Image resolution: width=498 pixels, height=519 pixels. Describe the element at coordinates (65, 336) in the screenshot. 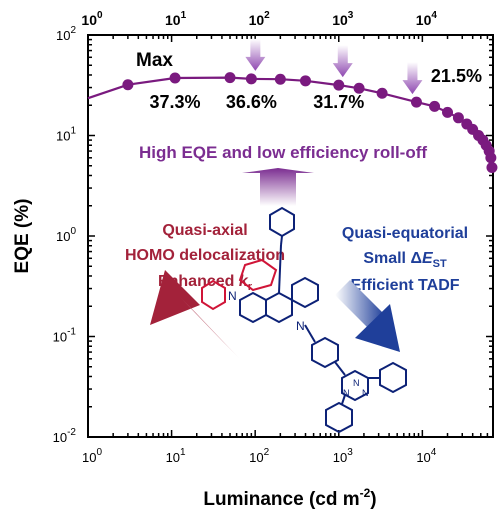

I see `y-tick-label: 10⁻¹` at that location.